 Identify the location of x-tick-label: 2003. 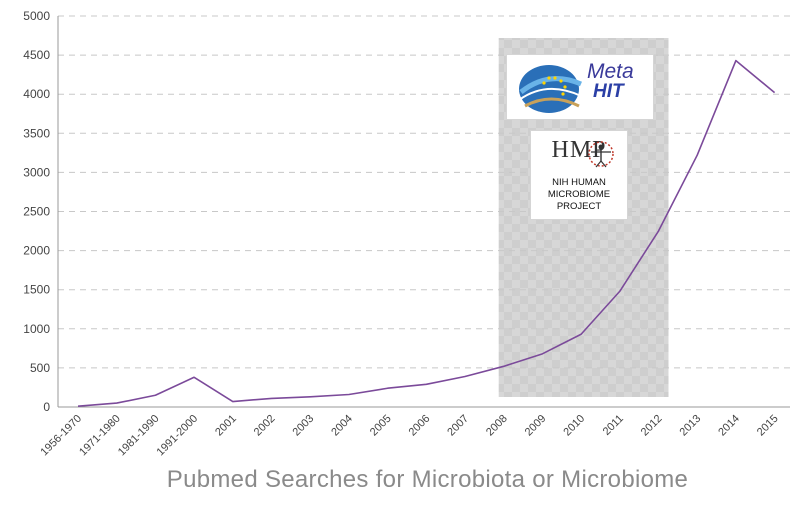
(304, 426).